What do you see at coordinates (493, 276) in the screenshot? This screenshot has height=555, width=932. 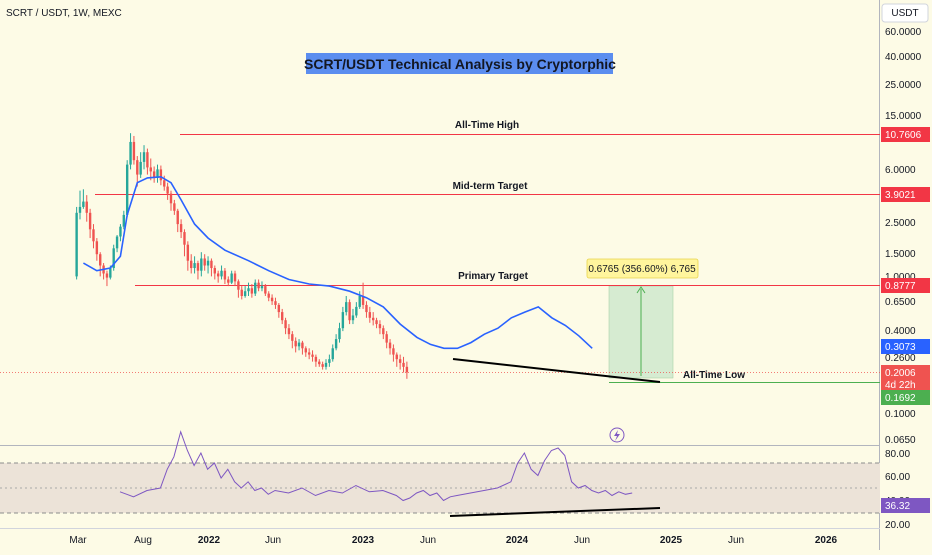 I see `primary-target-label: Primary Target` at bounding box center [493, 276].